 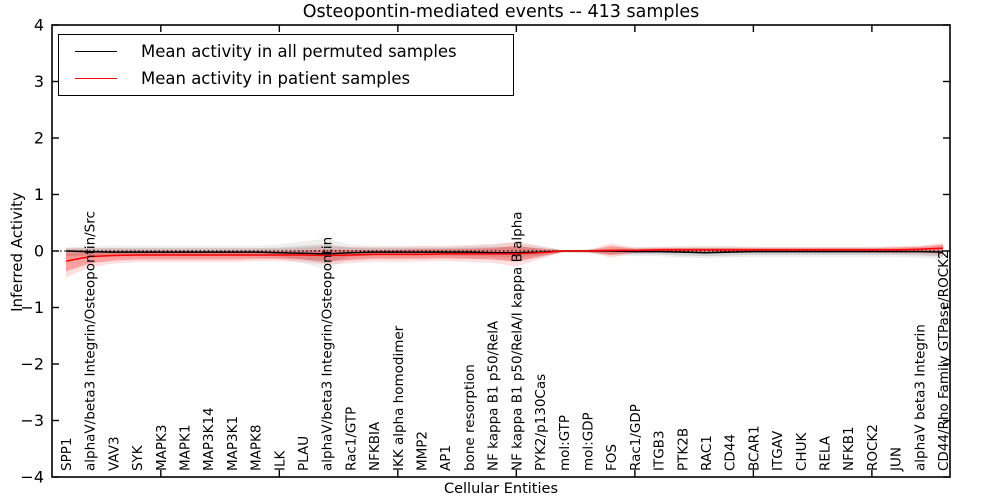 I want to click on entity-label: CD44, so click(x=731, y=452).